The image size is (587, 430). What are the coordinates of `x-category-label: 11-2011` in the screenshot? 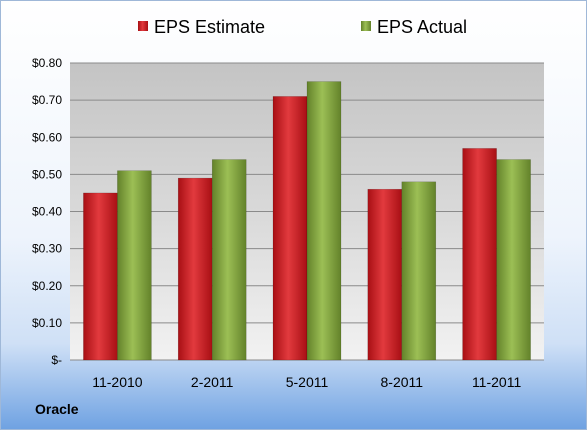 It's located at (497, 382).